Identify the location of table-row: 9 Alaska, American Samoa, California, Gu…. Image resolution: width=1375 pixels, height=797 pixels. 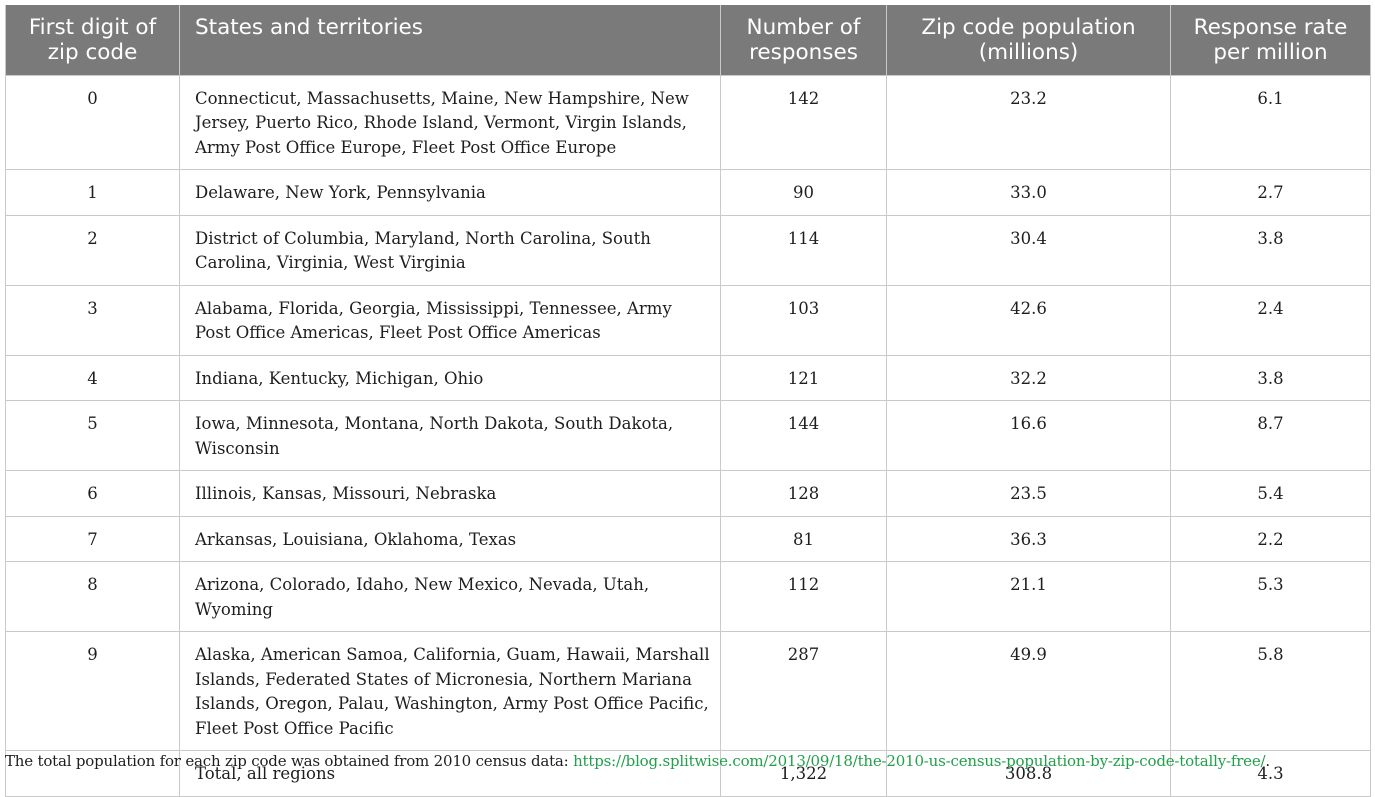
(688, 691).